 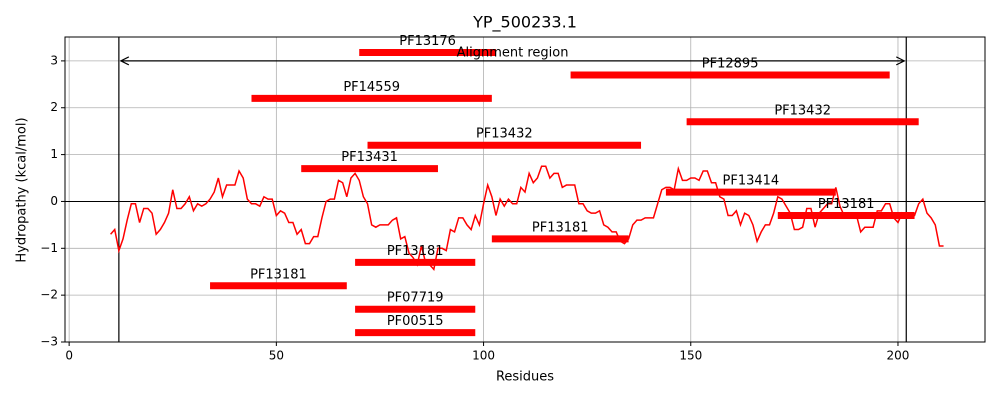 What do you see at coordinates (415, 321) in the screenshot?
I see `domain-label: PF00515` at bounding box center [415, 321].